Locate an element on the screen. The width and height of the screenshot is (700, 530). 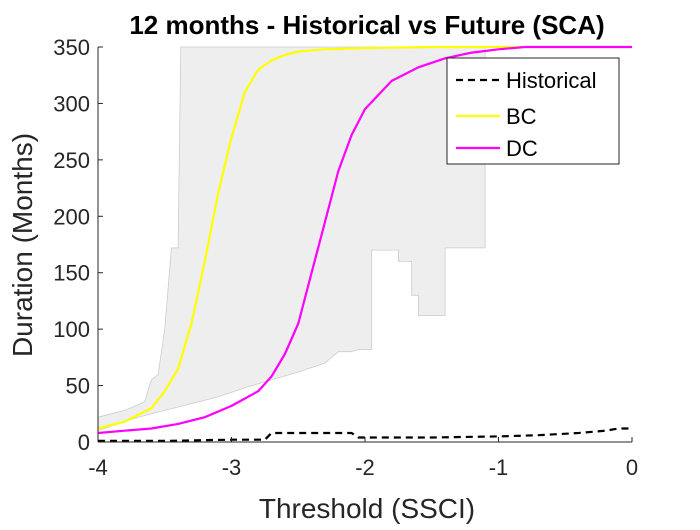
x-axis-label: Threshold (SSCI) is located at coordinates (367, 508).